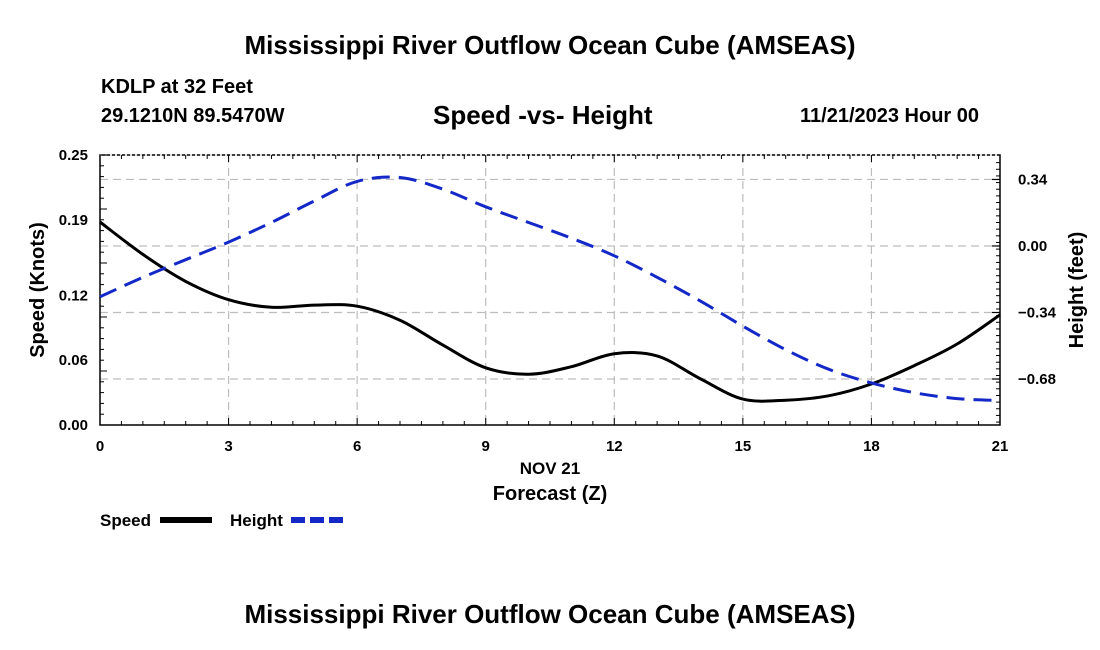  Describe the element at coordinates (73, 295) in the screenshot. I see `y-tick-label: 0.12` at that location.